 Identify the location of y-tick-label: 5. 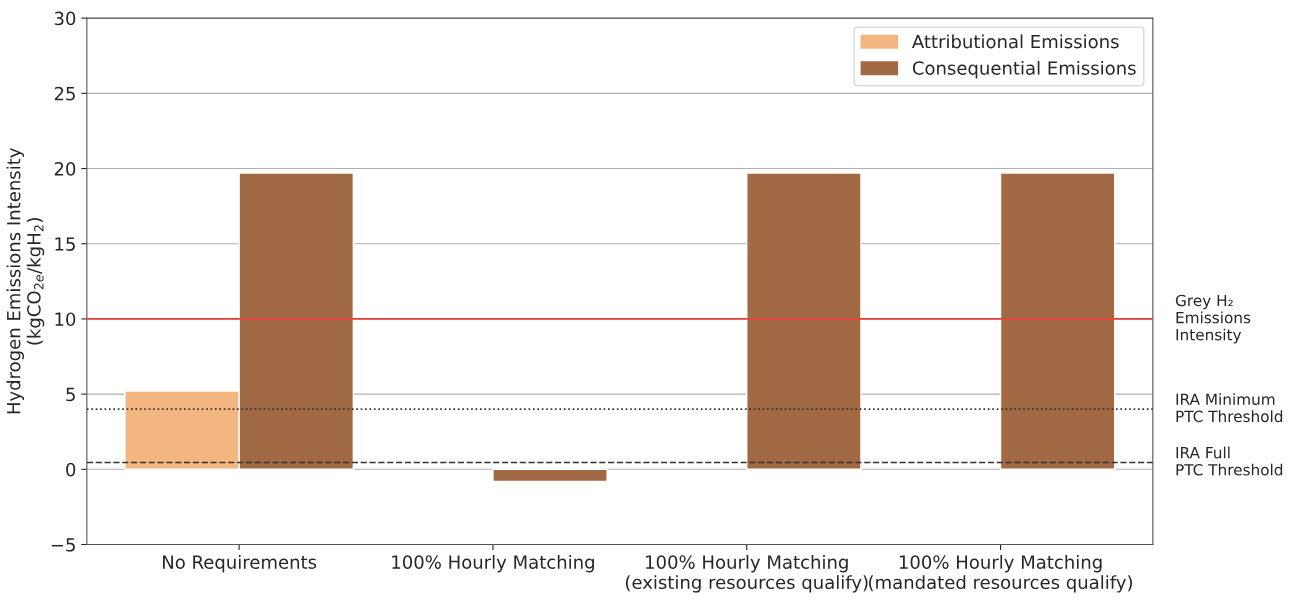
(70, 394).